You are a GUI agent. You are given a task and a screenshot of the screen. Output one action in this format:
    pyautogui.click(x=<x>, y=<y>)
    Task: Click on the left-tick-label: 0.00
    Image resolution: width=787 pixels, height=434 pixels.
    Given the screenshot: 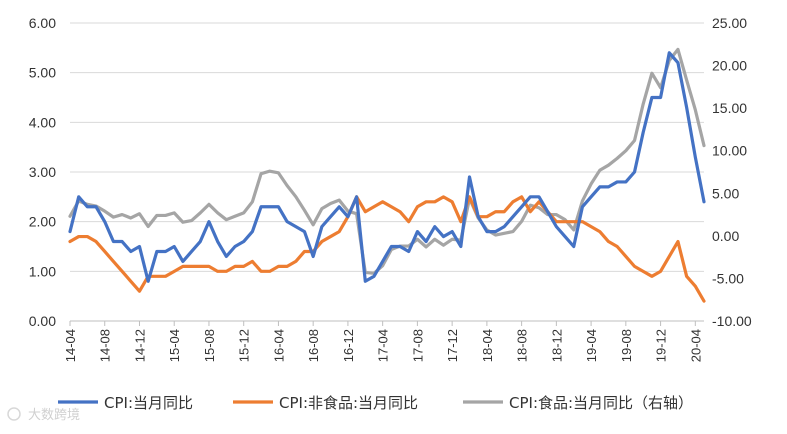 What is the action you would take?
    pyautogui.click(x=42, y=321)
    